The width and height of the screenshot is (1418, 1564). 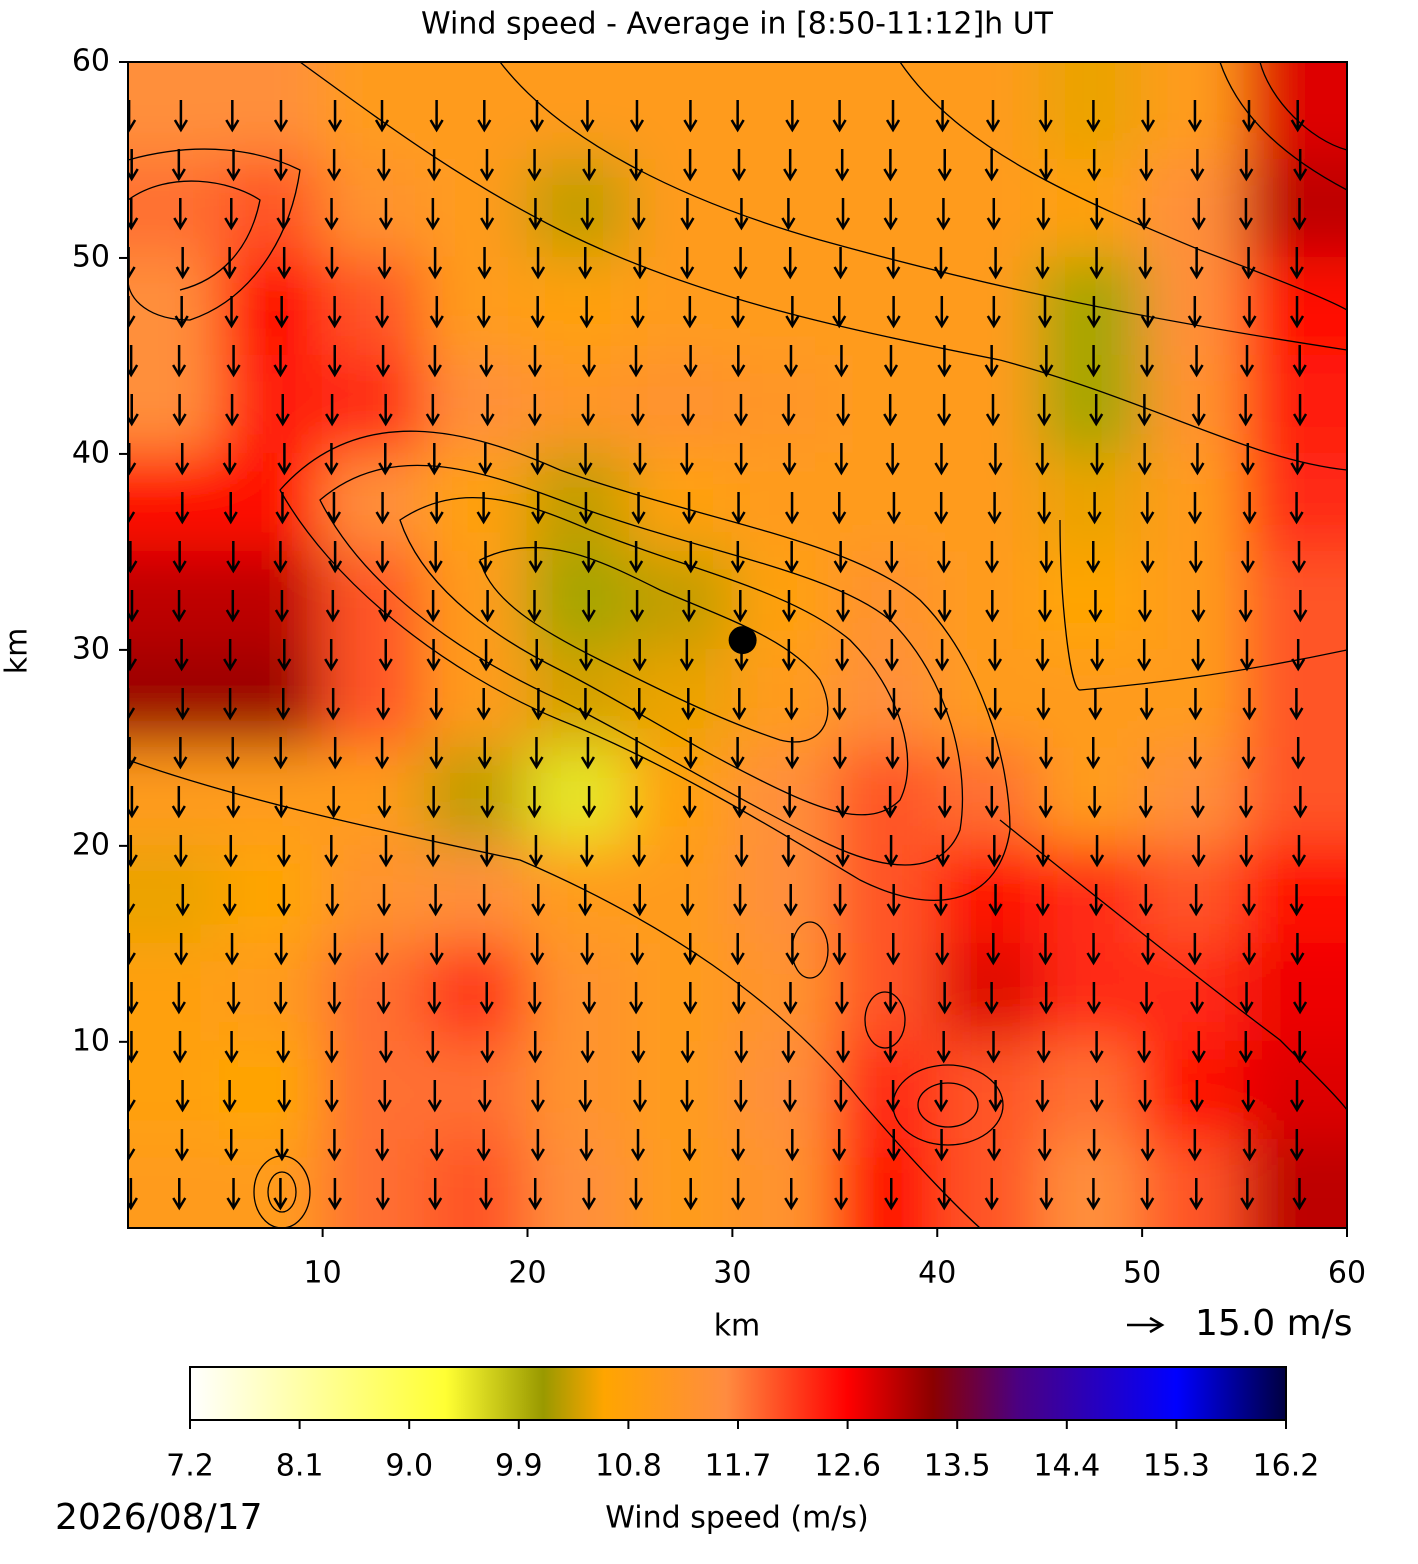 What do you see at coordinates (323, 1273) in the screenshot?
I see `x-tick-label: 10` at bounding box center [323, 1273].